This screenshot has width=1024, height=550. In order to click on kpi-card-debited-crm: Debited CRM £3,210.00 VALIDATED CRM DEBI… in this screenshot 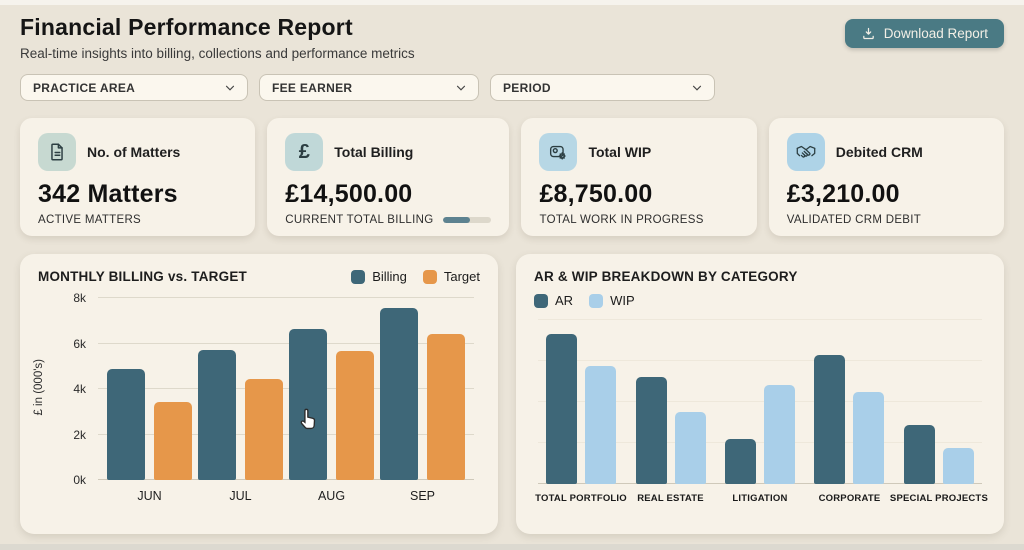, I will do `click(886, 177)`.